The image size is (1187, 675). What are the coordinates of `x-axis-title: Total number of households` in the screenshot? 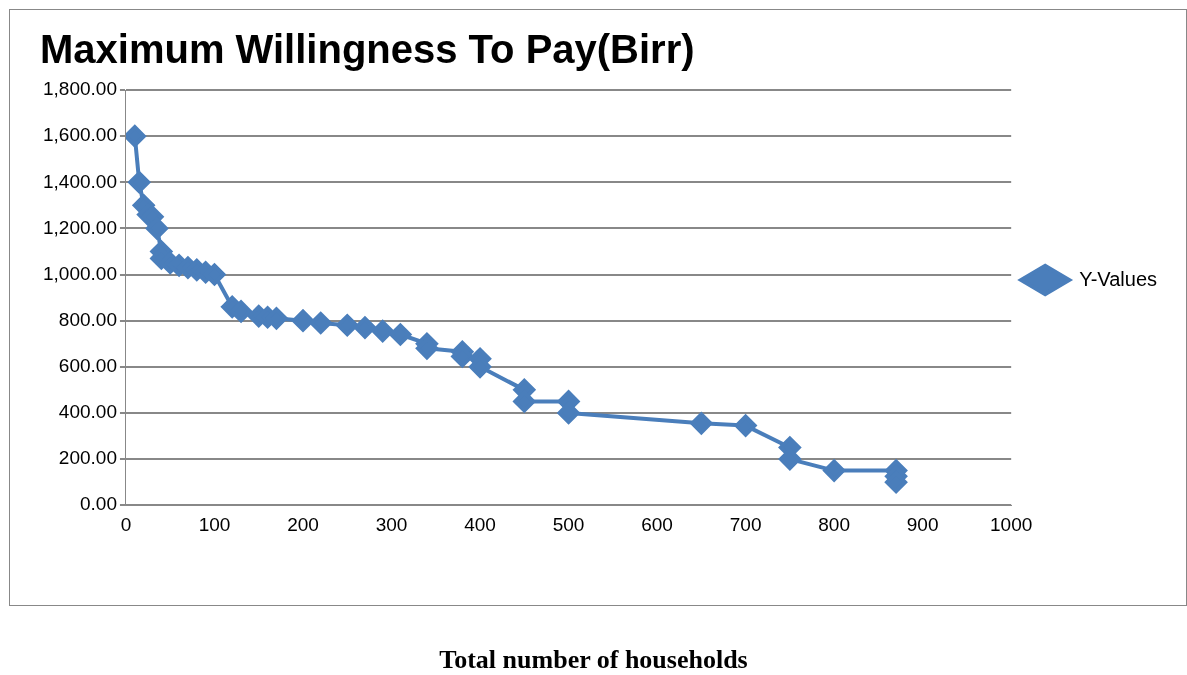 It's located at (593, 660).